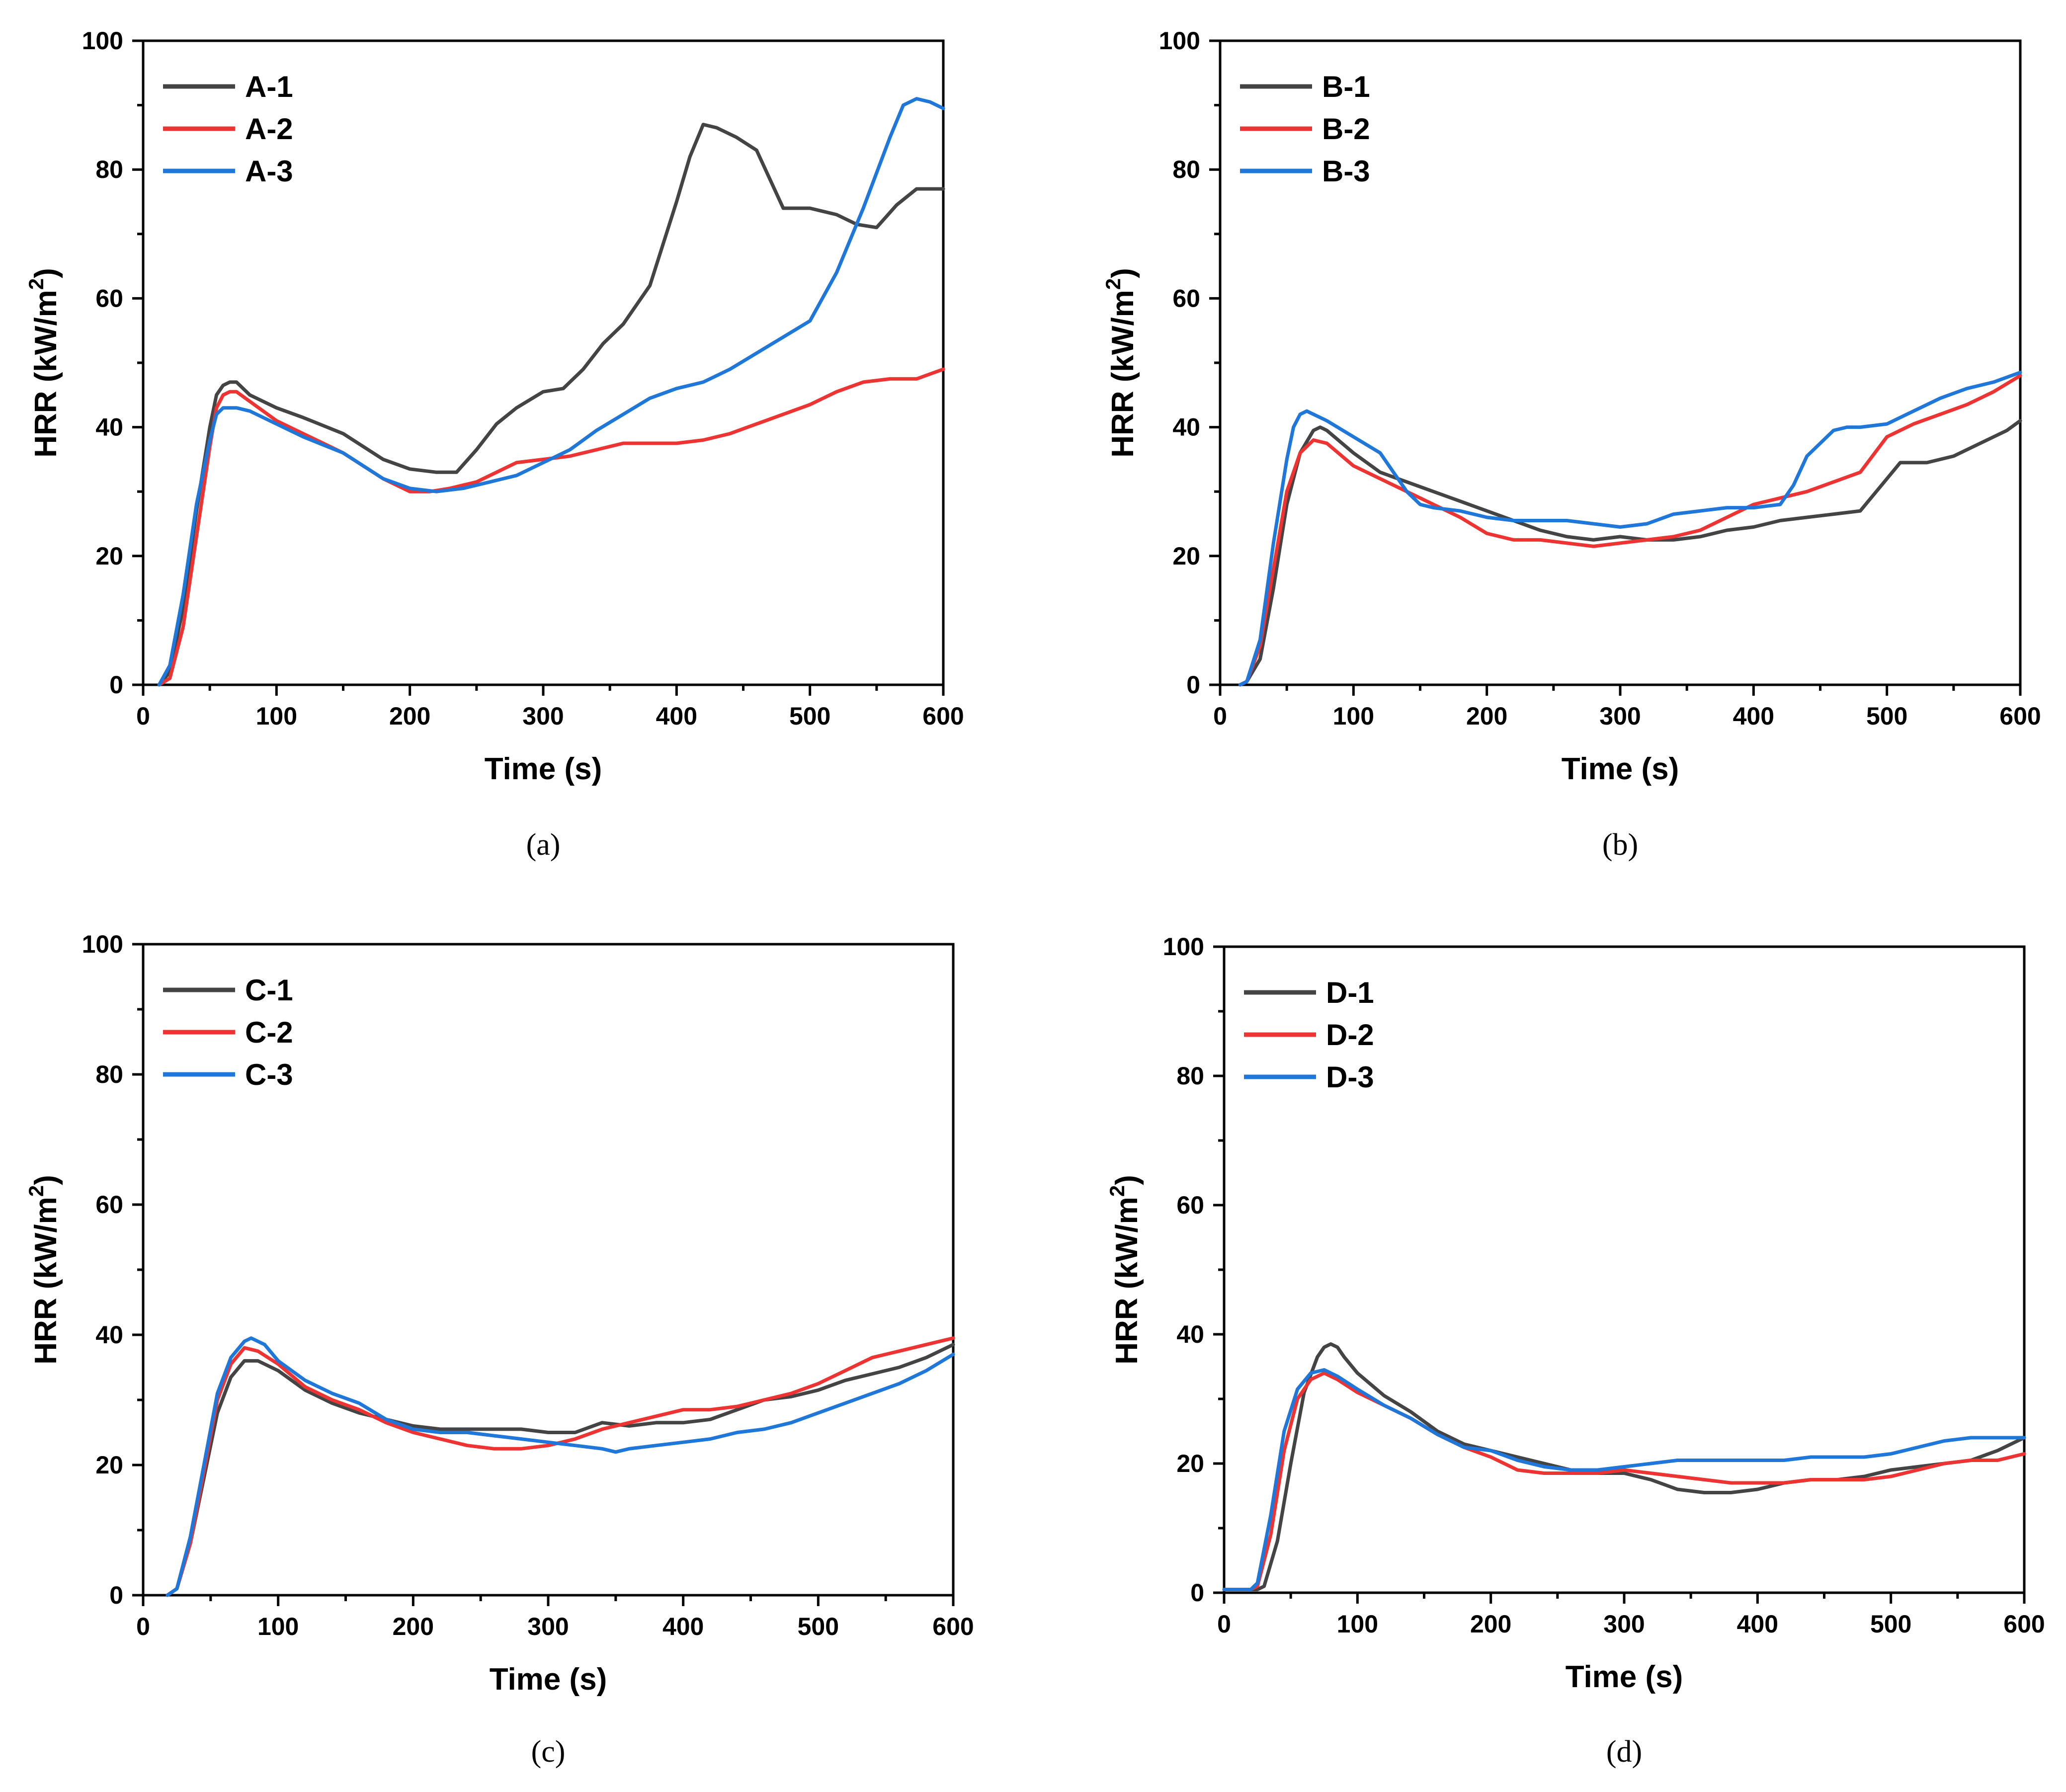 The width and height of the screenshot is (2066, 1792). Describe the element at coordinates (269, 1032) in the screenshot. I see `legend-label: C-2` at that location.